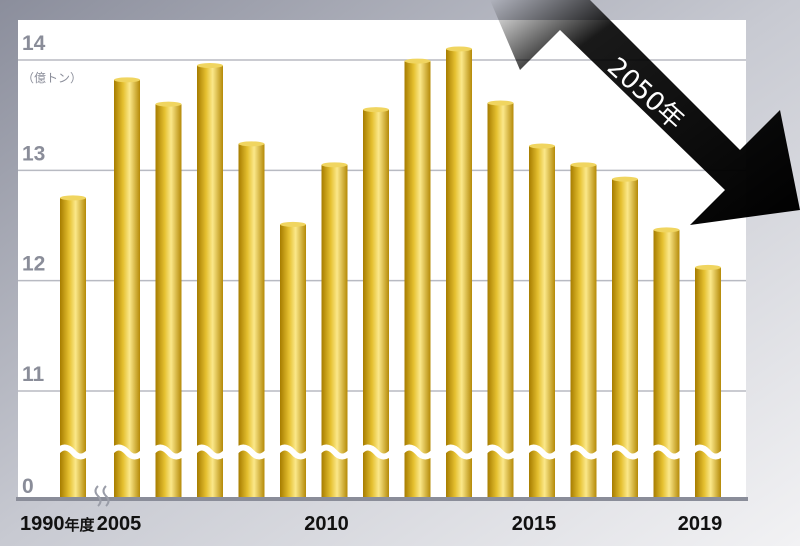  I want to click on bar-2011, so click(376, 304).